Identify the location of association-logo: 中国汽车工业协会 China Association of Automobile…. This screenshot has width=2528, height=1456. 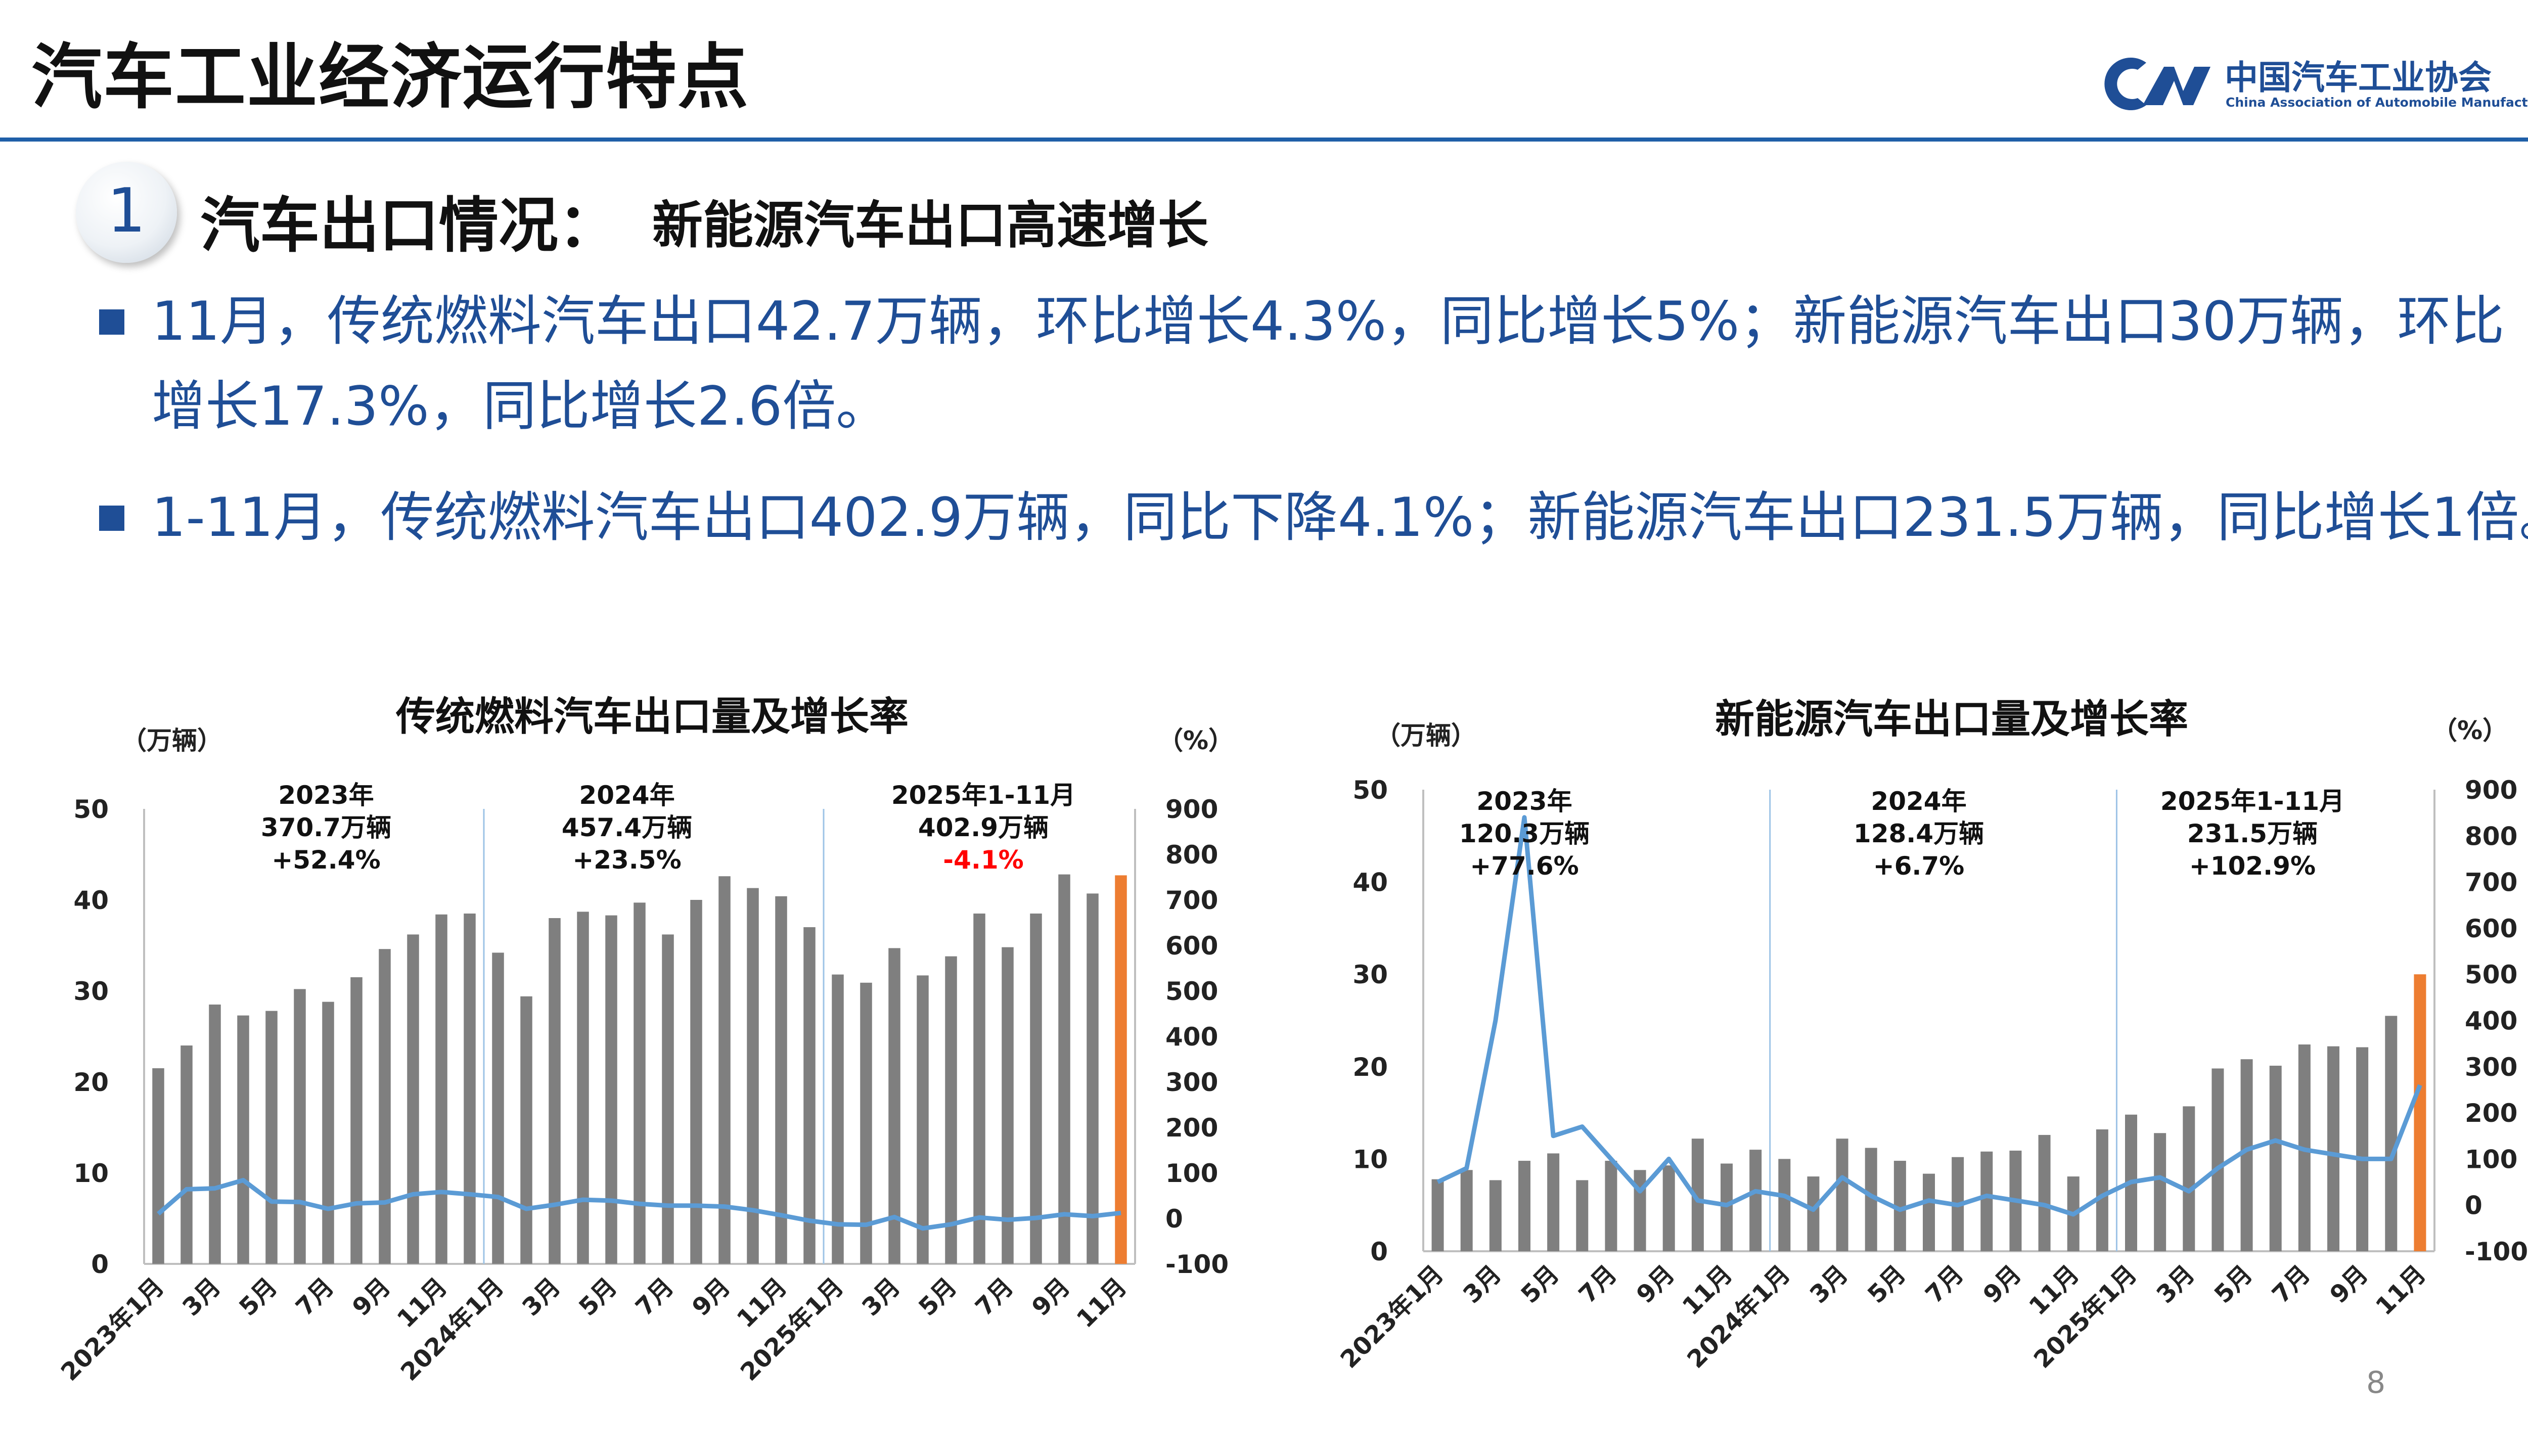
(2311, 84).